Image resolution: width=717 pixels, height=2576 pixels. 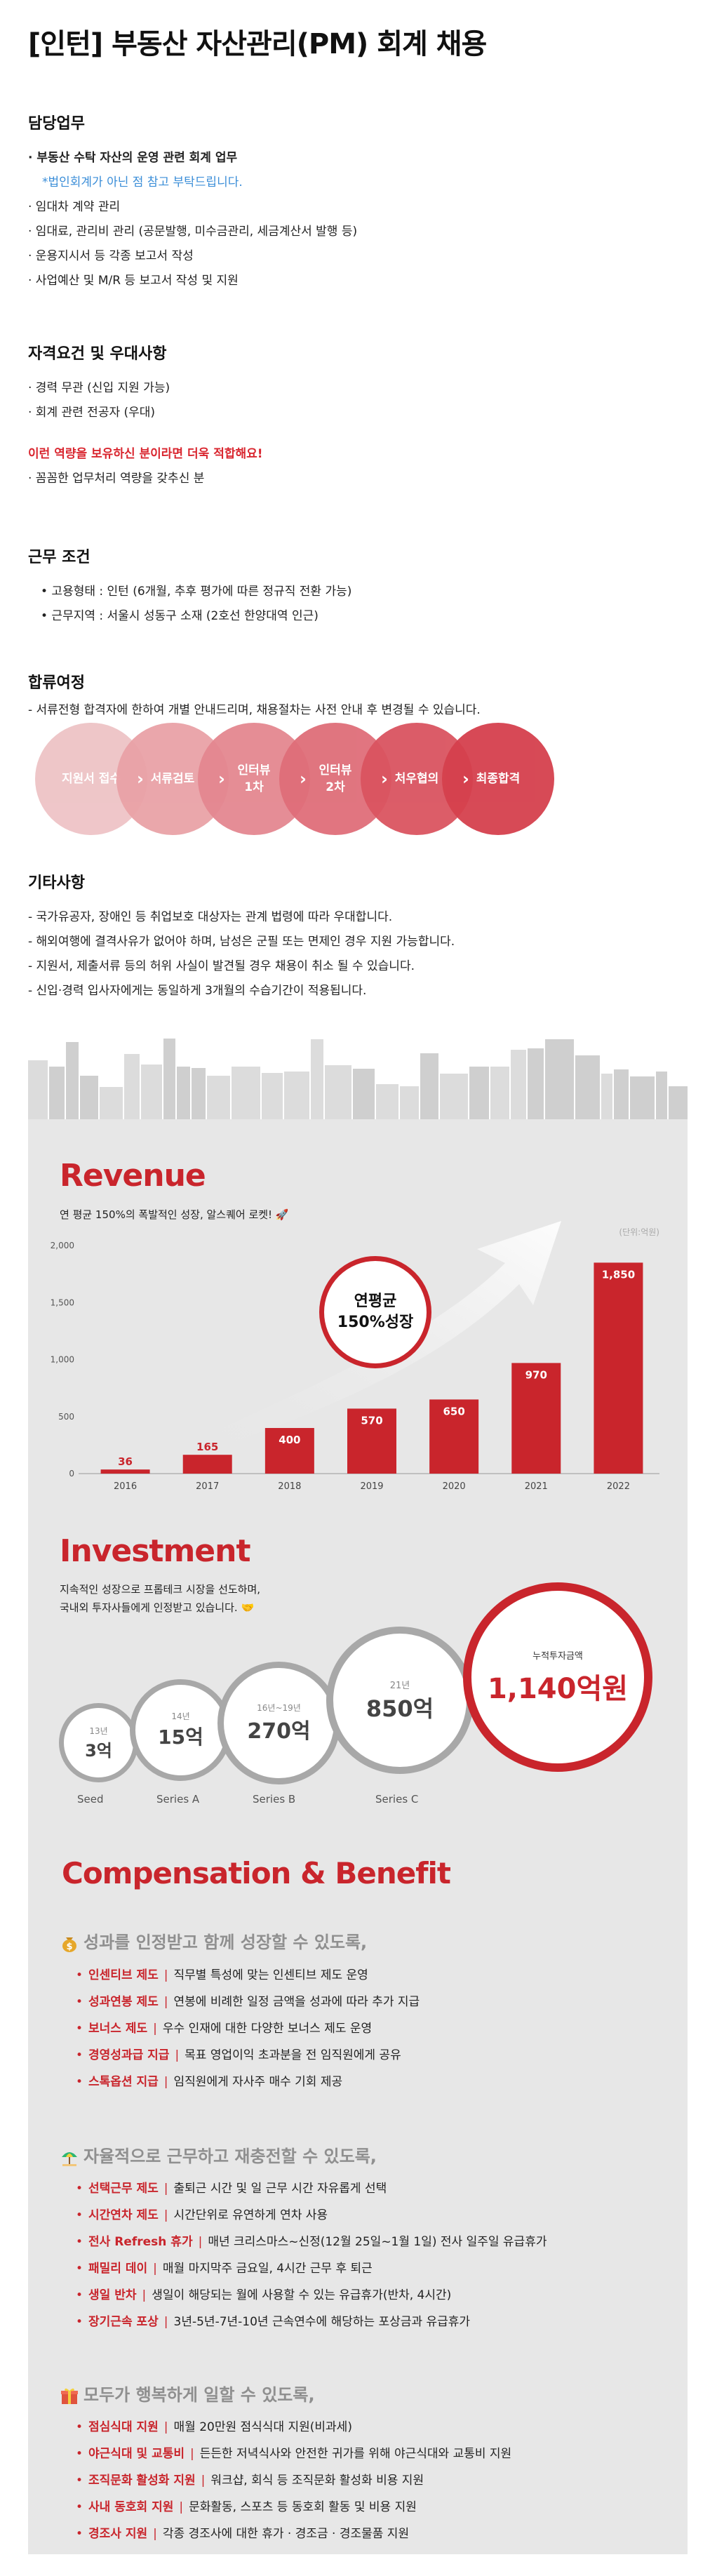 What do you see at coordinates (377, 1976) in the screenshot?
I see `benefit-item: • 인센티브 제도 | 직무별 특성에 맞는 인센티브 제도 운영` at bounding box center [377, 1976].